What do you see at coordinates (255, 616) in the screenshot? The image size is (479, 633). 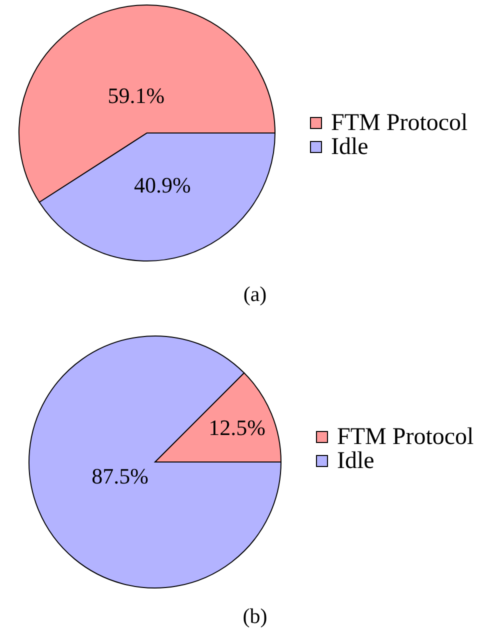 I see `text: (b)` at bounding box center [255, 616].